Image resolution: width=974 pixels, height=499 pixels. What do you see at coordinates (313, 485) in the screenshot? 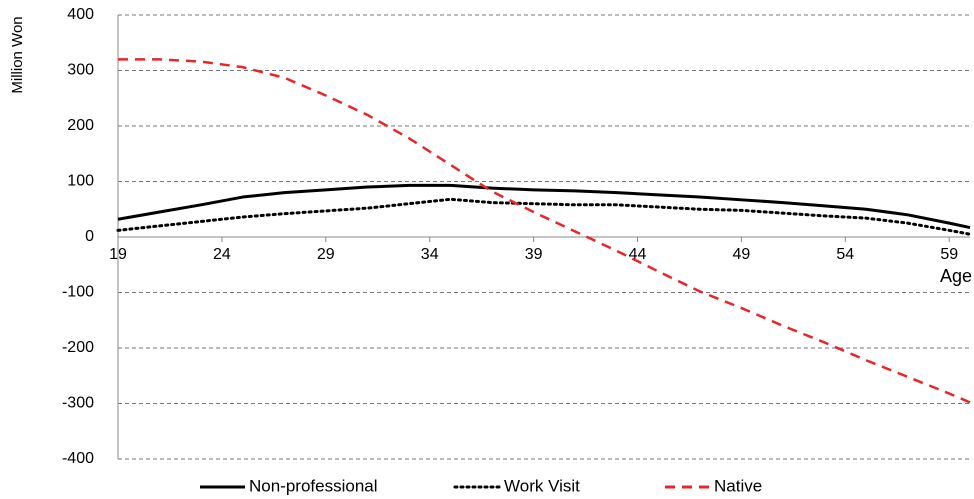
I see `legend-label: Non-professional` at bounding box center [313, 485].